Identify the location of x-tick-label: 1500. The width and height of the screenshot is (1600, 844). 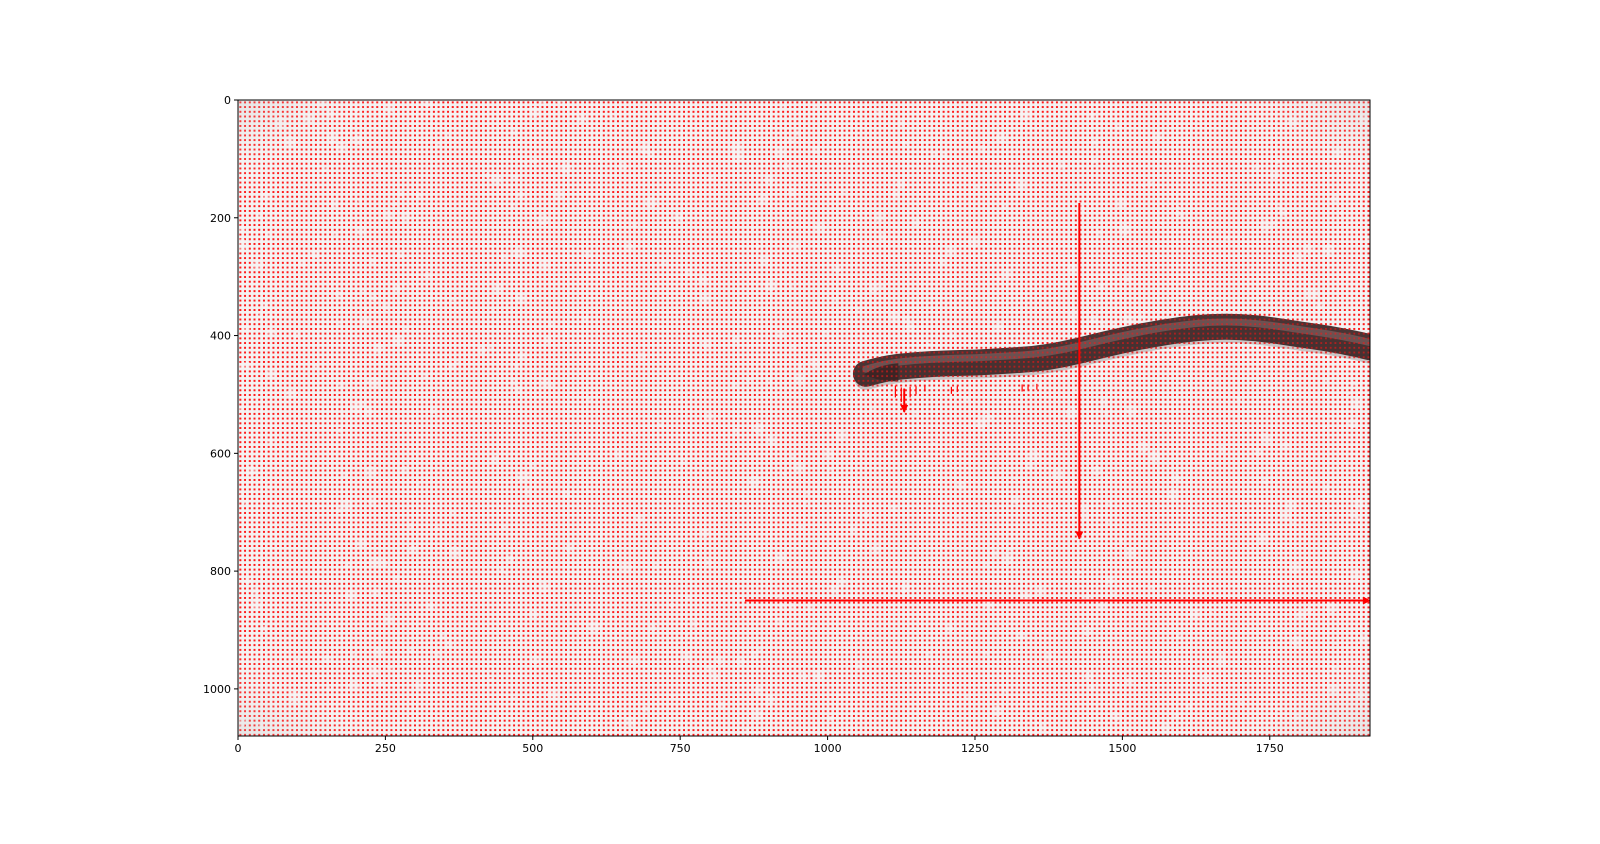
(1122, 748).